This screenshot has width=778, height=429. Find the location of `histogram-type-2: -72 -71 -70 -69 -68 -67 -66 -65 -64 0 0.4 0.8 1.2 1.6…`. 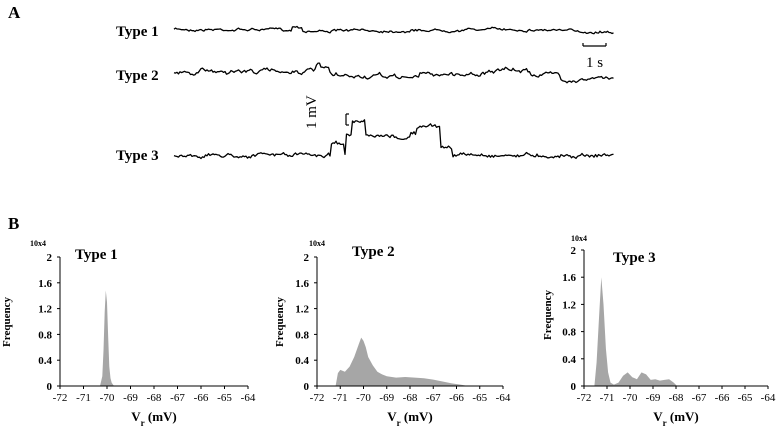

histogram-type-2: -72 -71 -70 -69 -68 -67 -66 -65 -64 0 0.4 0.8 1.2 1.6… is located at coordinates (392, 333).